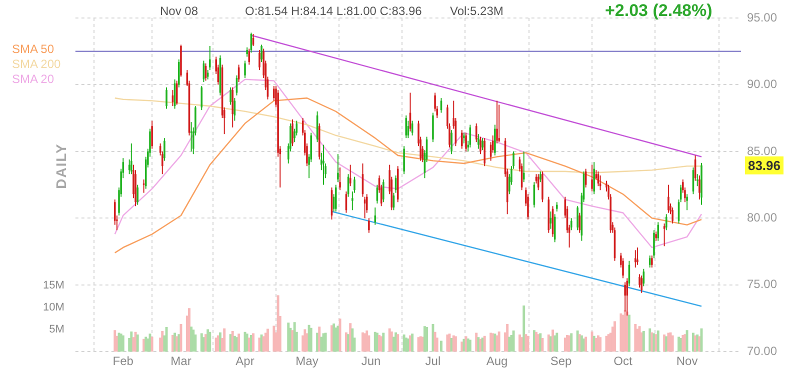  What do you see at coordinates (762, 17) in the screenshot?
I see `y-tick-label: 95.00` at bounding box center [762, 17].